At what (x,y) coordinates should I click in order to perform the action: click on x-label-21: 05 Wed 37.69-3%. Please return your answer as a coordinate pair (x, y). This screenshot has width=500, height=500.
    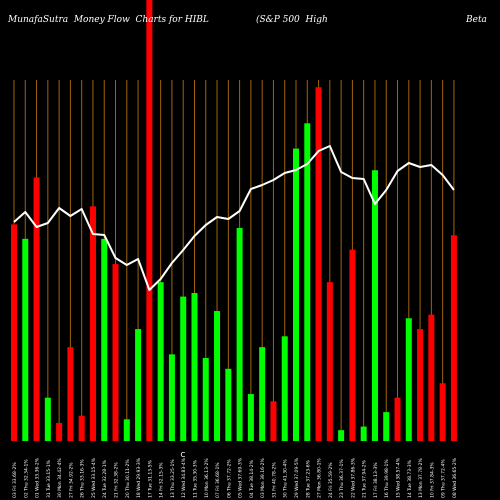
    Looking at the image, I should click on (241, 477).